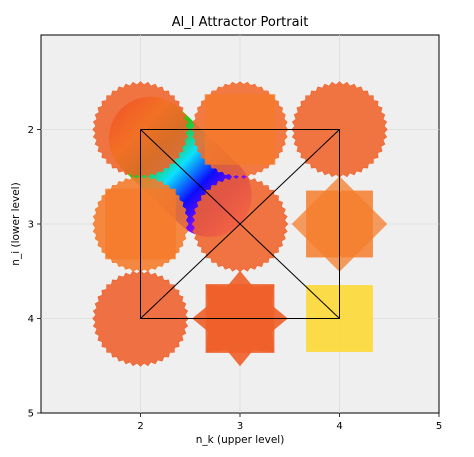 Image resolution: width=474 pixels, height=457 pixels. I want to click on x-axis-ticks: 2 3 4 5, so click(289, 422).